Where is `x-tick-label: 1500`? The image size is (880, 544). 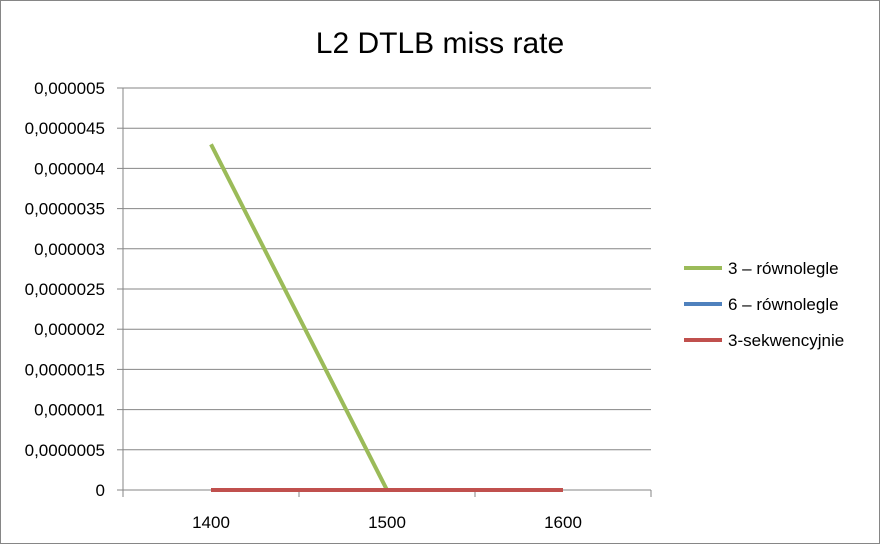 x-tick-label: 1500 is located at coordinates (387, 522).